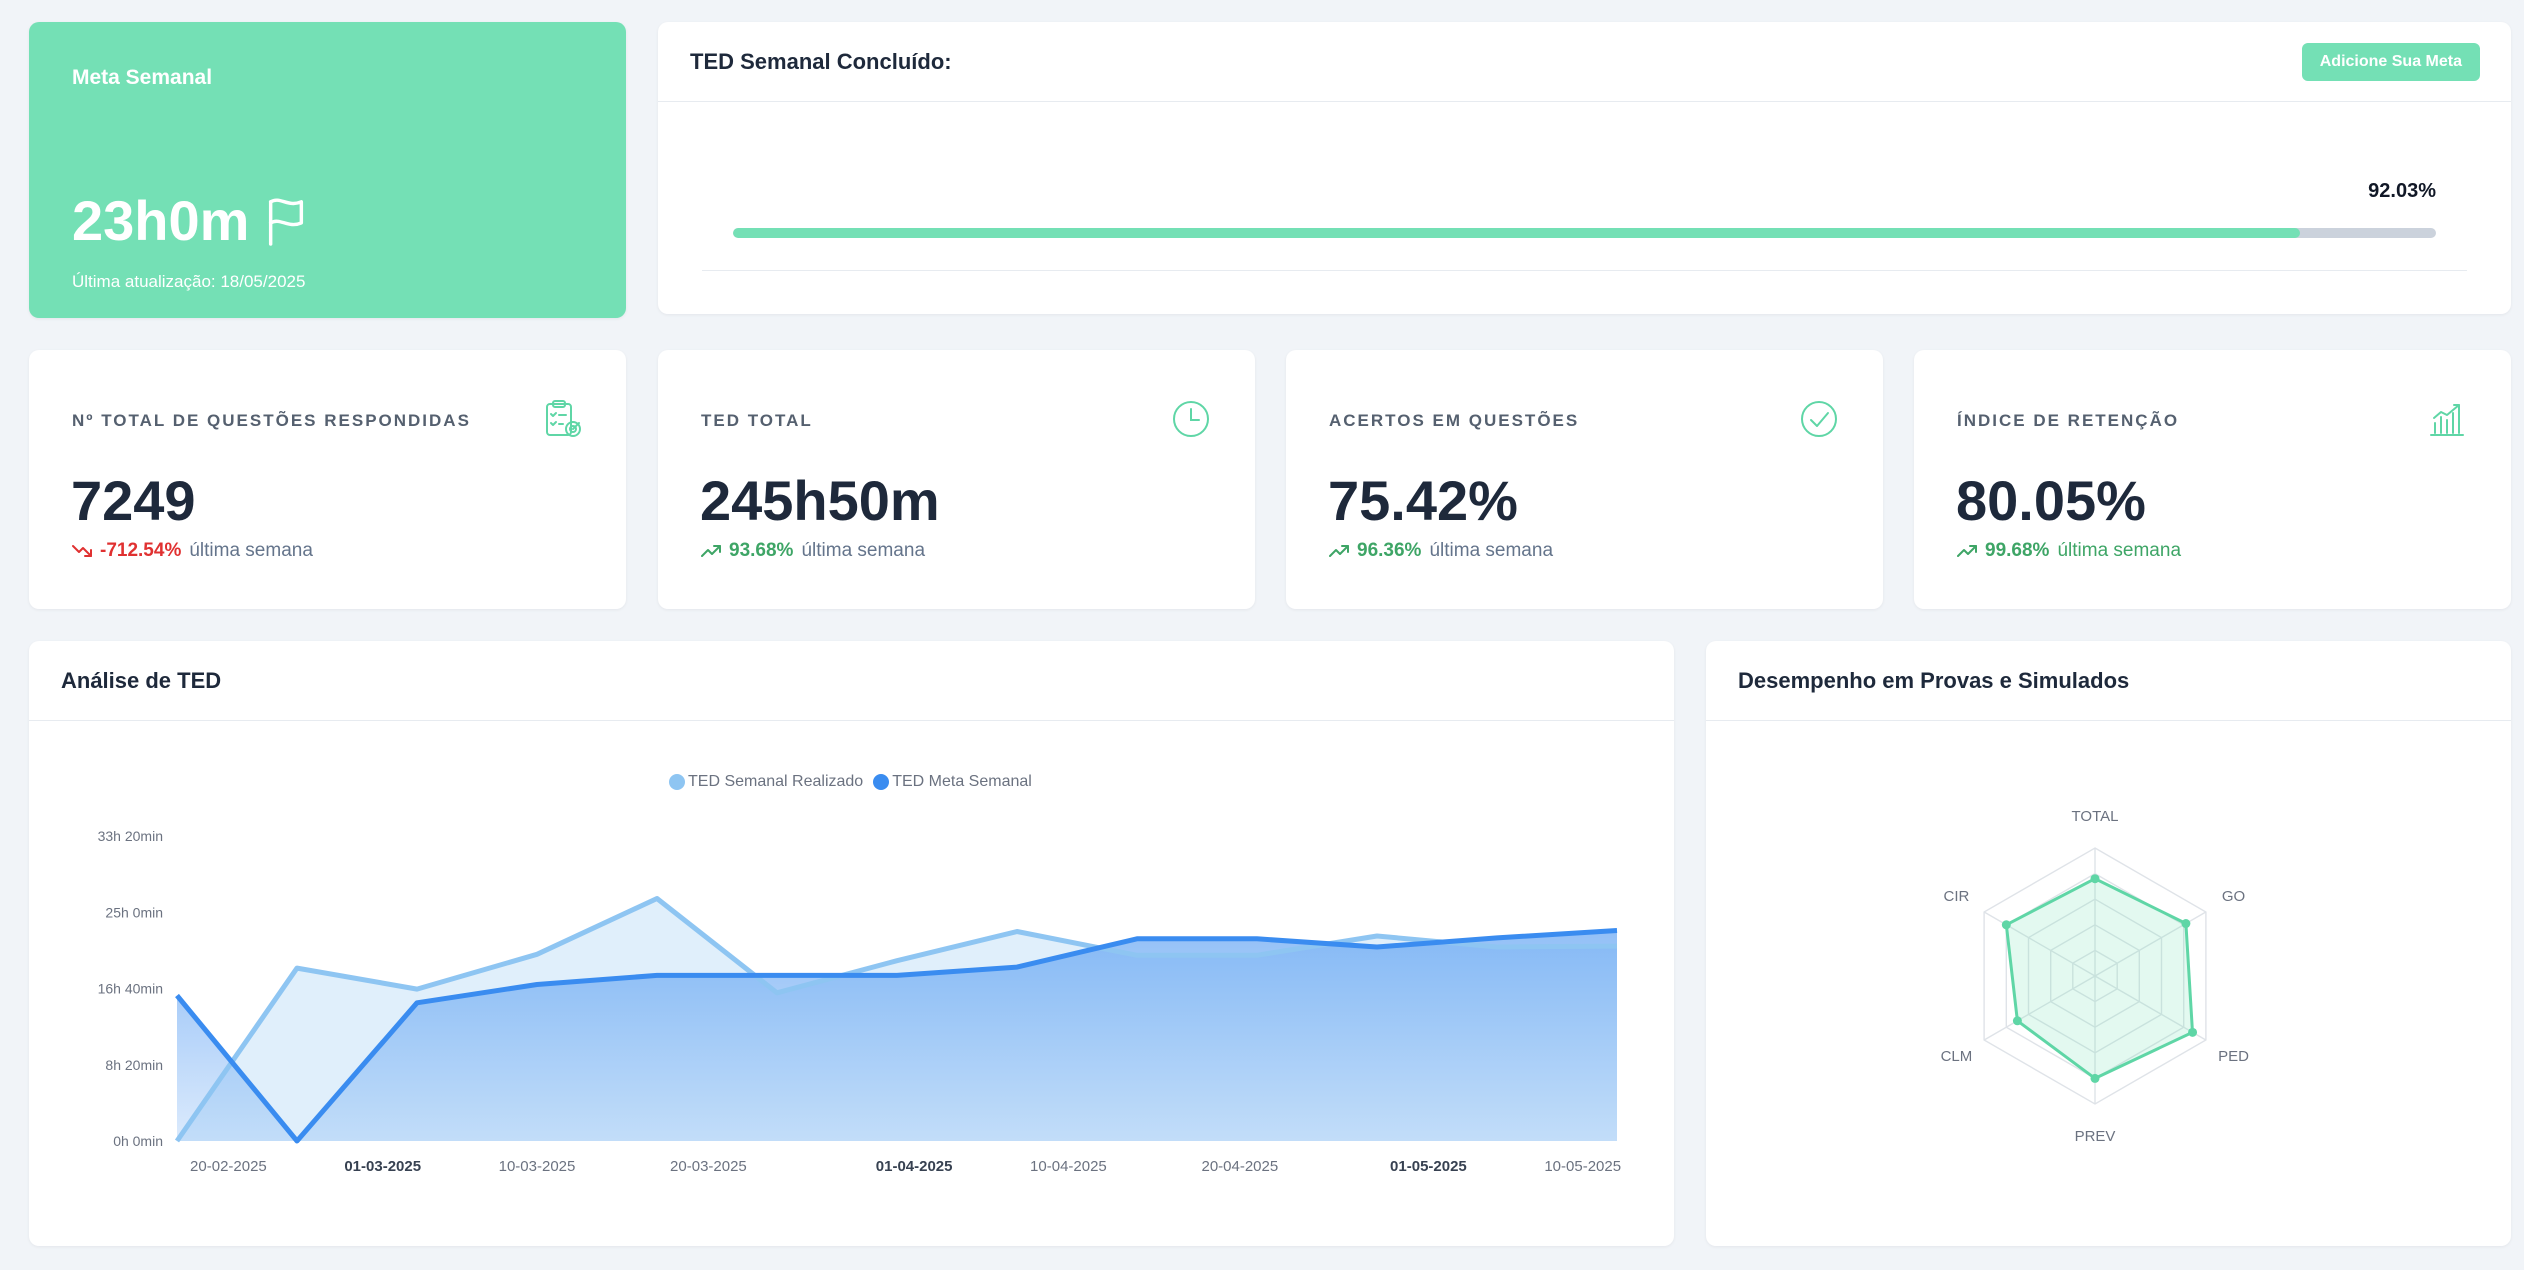 This screenshot has width=2524, height=1270. Describe the element at coordinates (286, 221) in the screenshot. I see `flag-icon` at that location.